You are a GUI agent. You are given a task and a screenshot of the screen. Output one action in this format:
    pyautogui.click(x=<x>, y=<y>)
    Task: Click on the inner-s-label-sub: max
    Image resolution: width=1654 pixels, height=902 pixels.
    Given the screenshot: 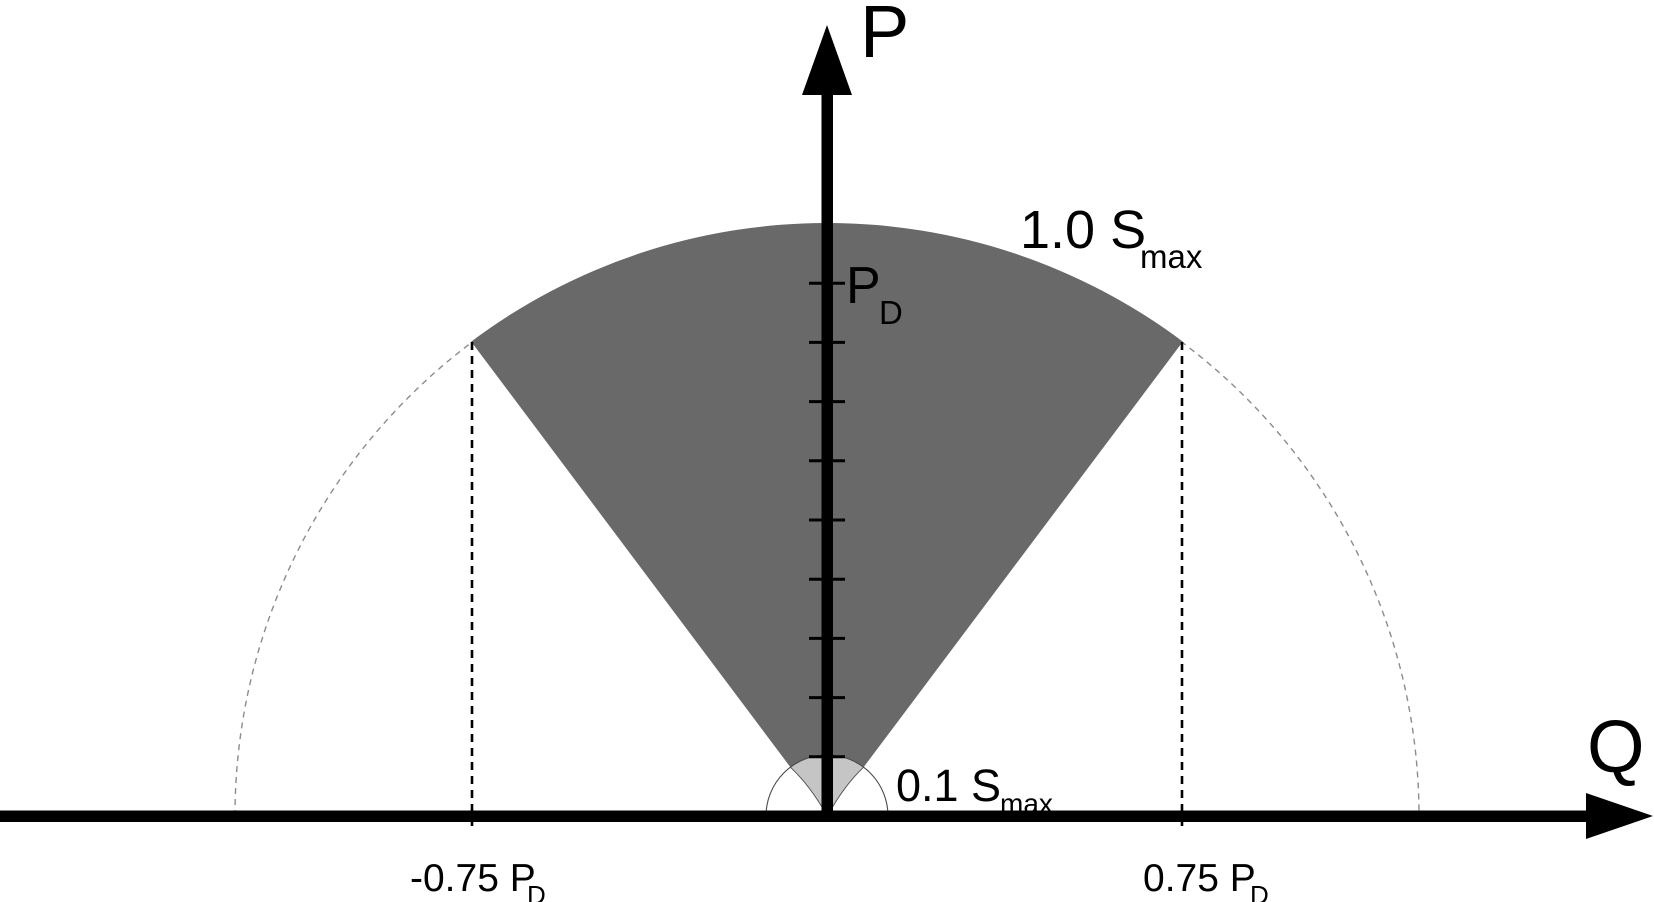 What is the action you would take?
    pyautogui.click(x=1026, y=803)
    